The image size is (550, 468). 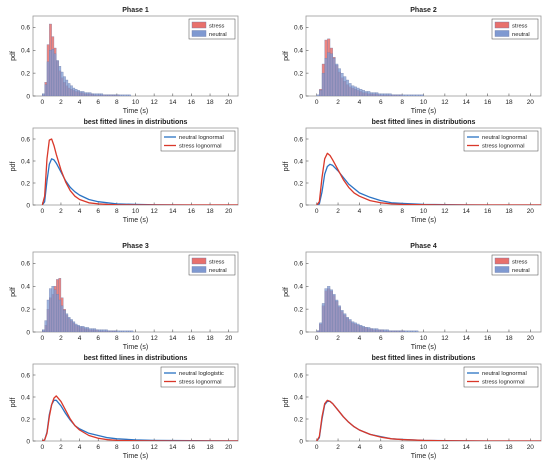 What do you see at coordinates (381, 338) in the screenshot?
I see `x-tick-label: 6` at bounding box center [381, 338].